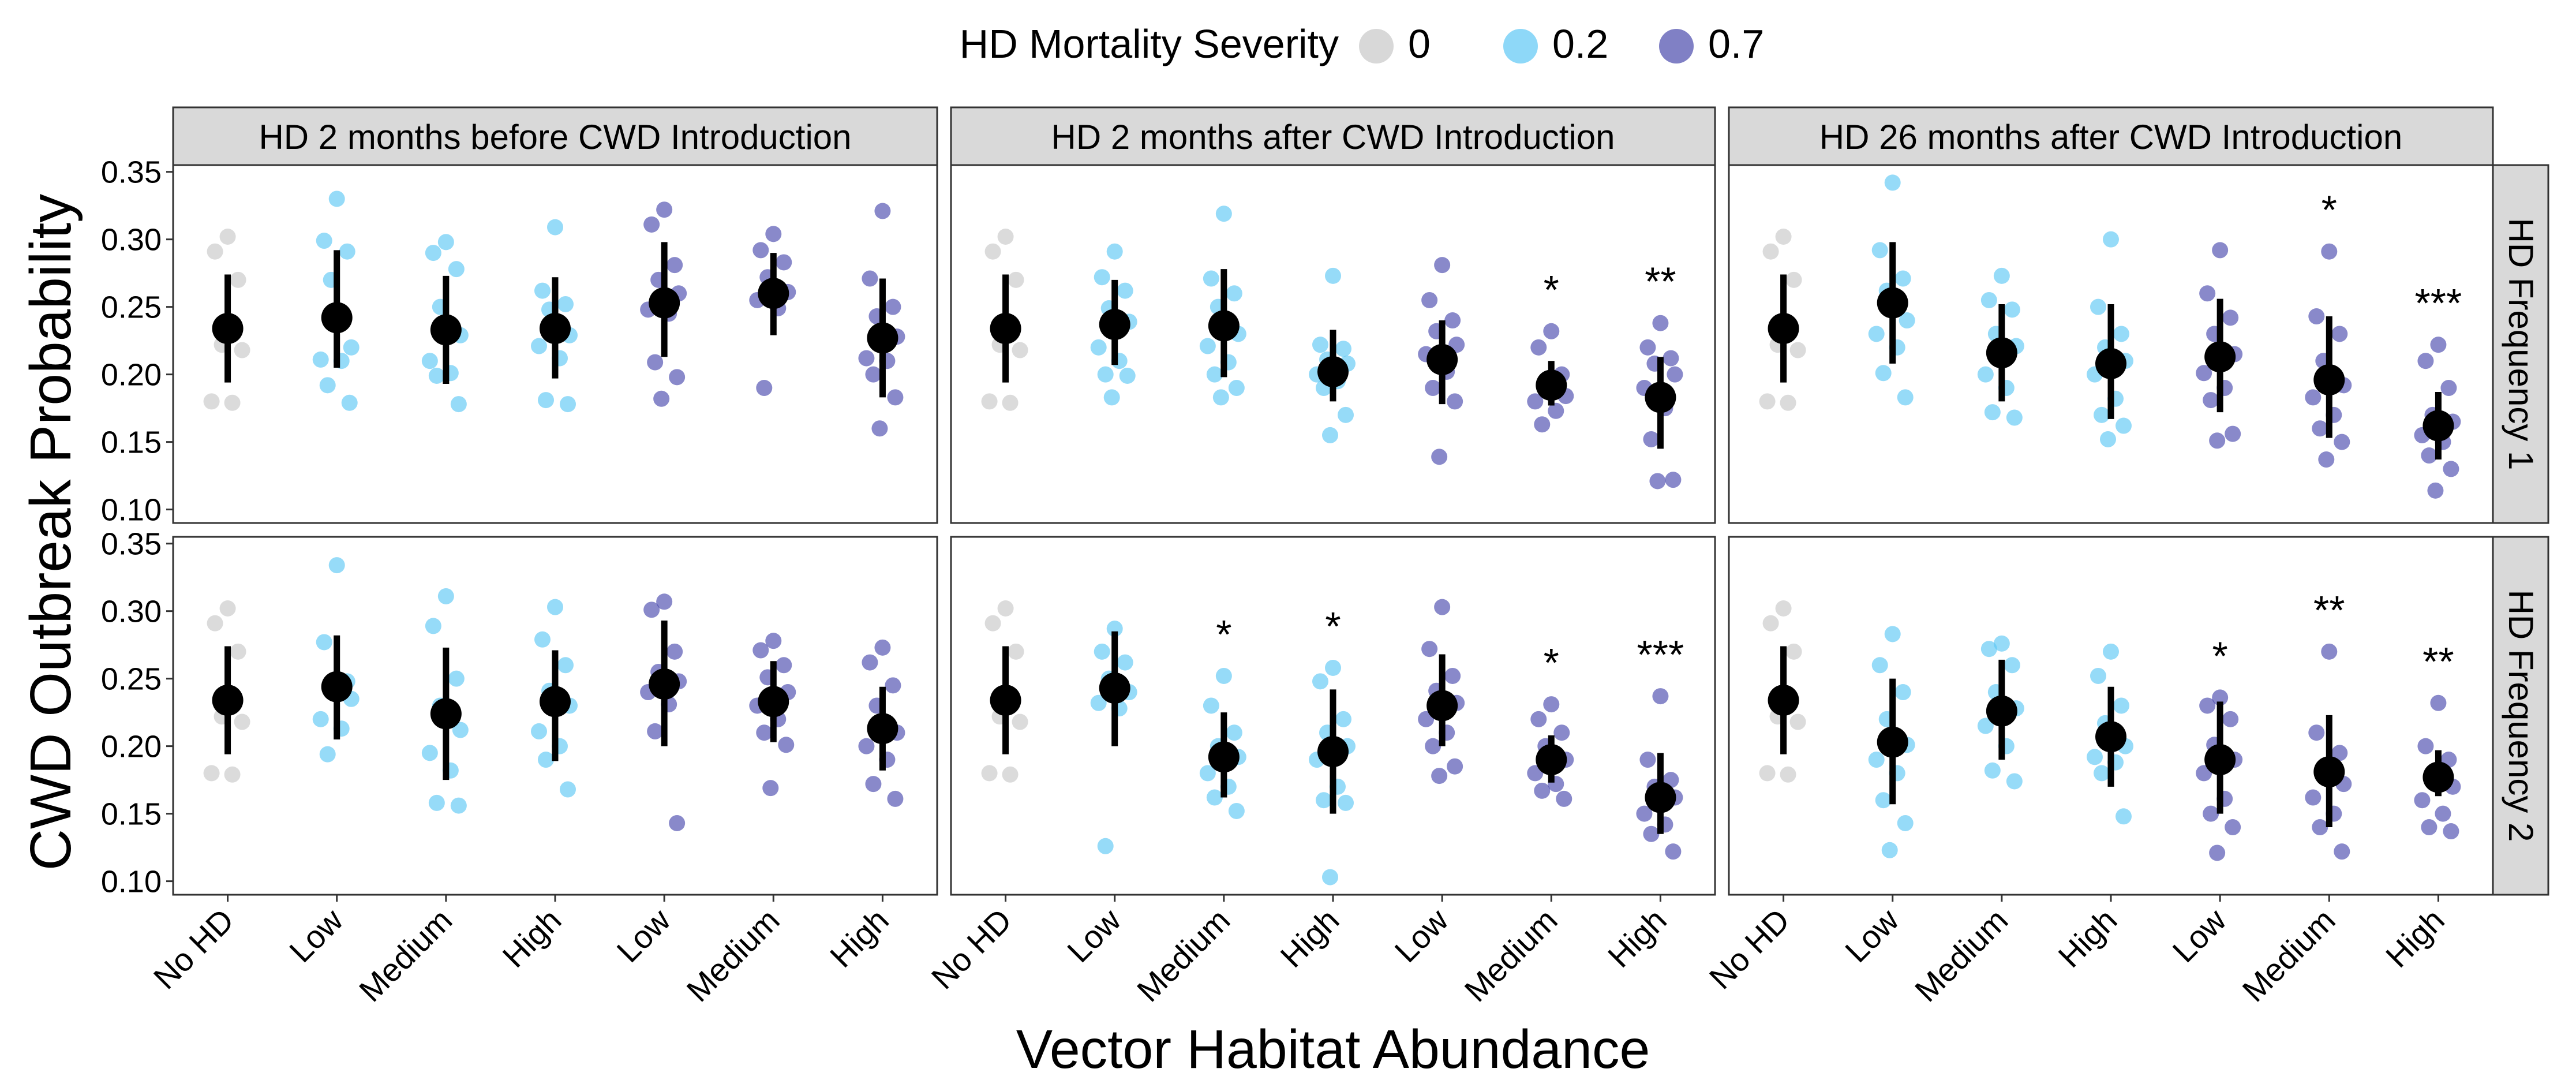  I want to click on y-tick-label: 0.30, so click(131, 612).